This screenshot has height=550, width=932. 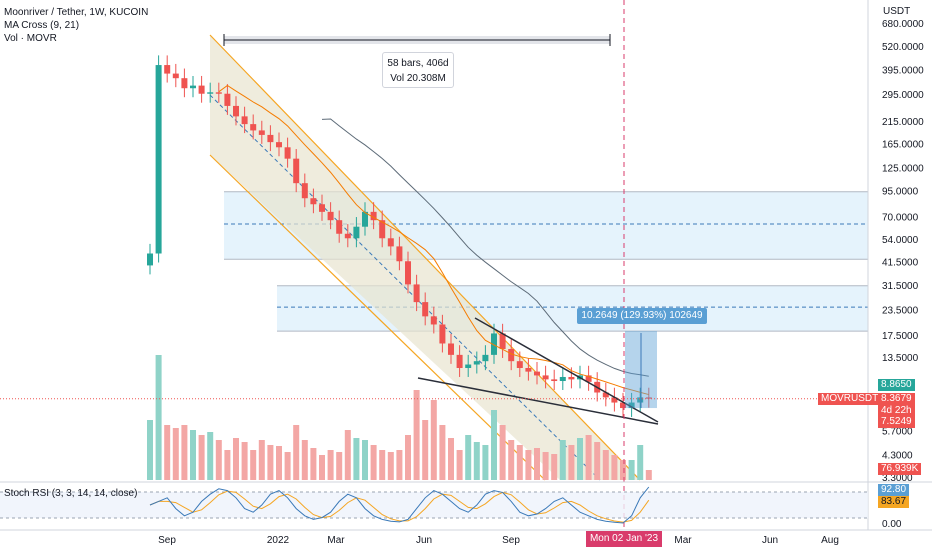 I want to click on stoch-d-line, so click(x=399, y=506).